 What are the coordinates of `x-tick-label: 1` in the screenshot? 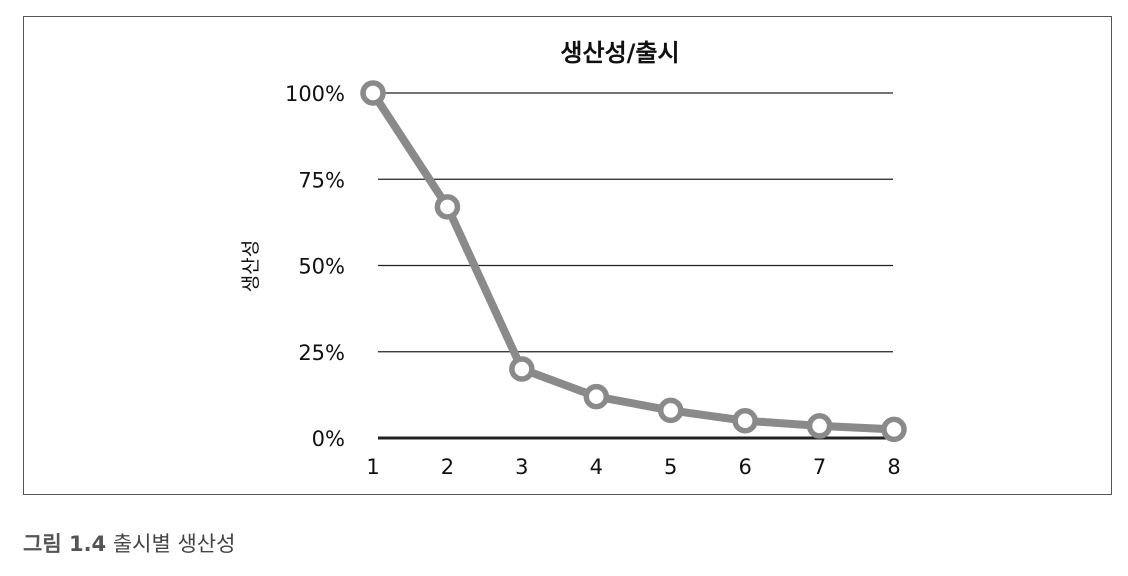 It's located at (372, 467).